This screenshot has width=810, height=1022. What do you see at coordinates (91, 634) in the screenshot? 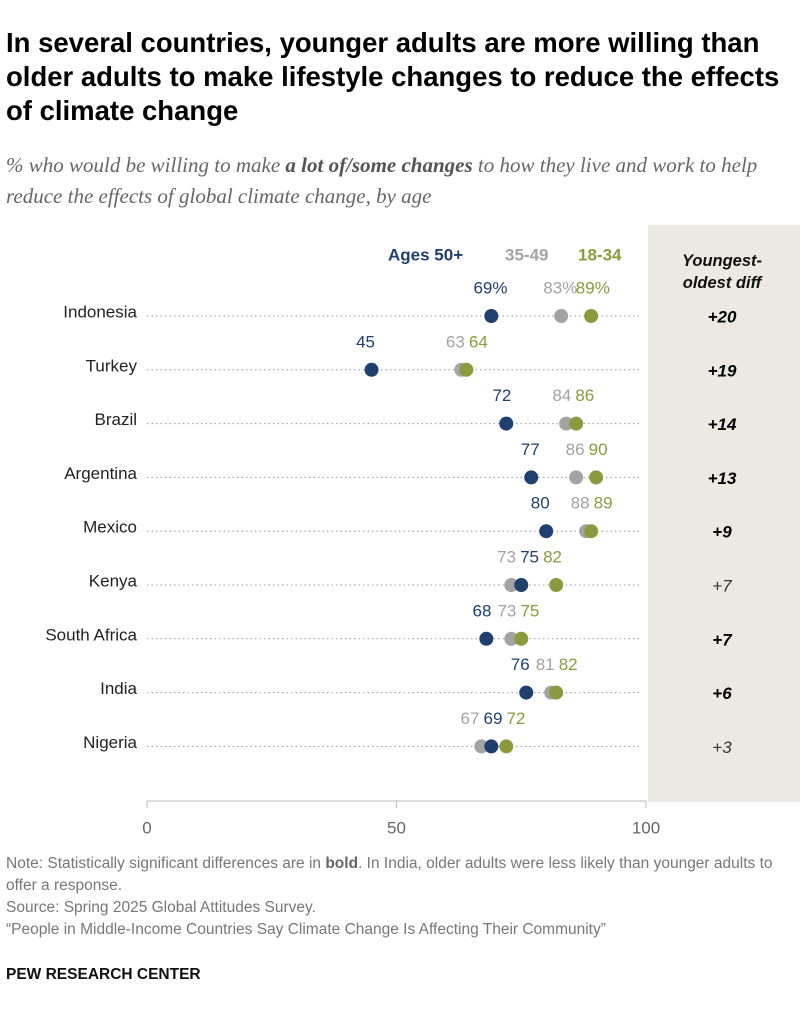
I see `category-label: South Africa` at bounding box center [91, 634].